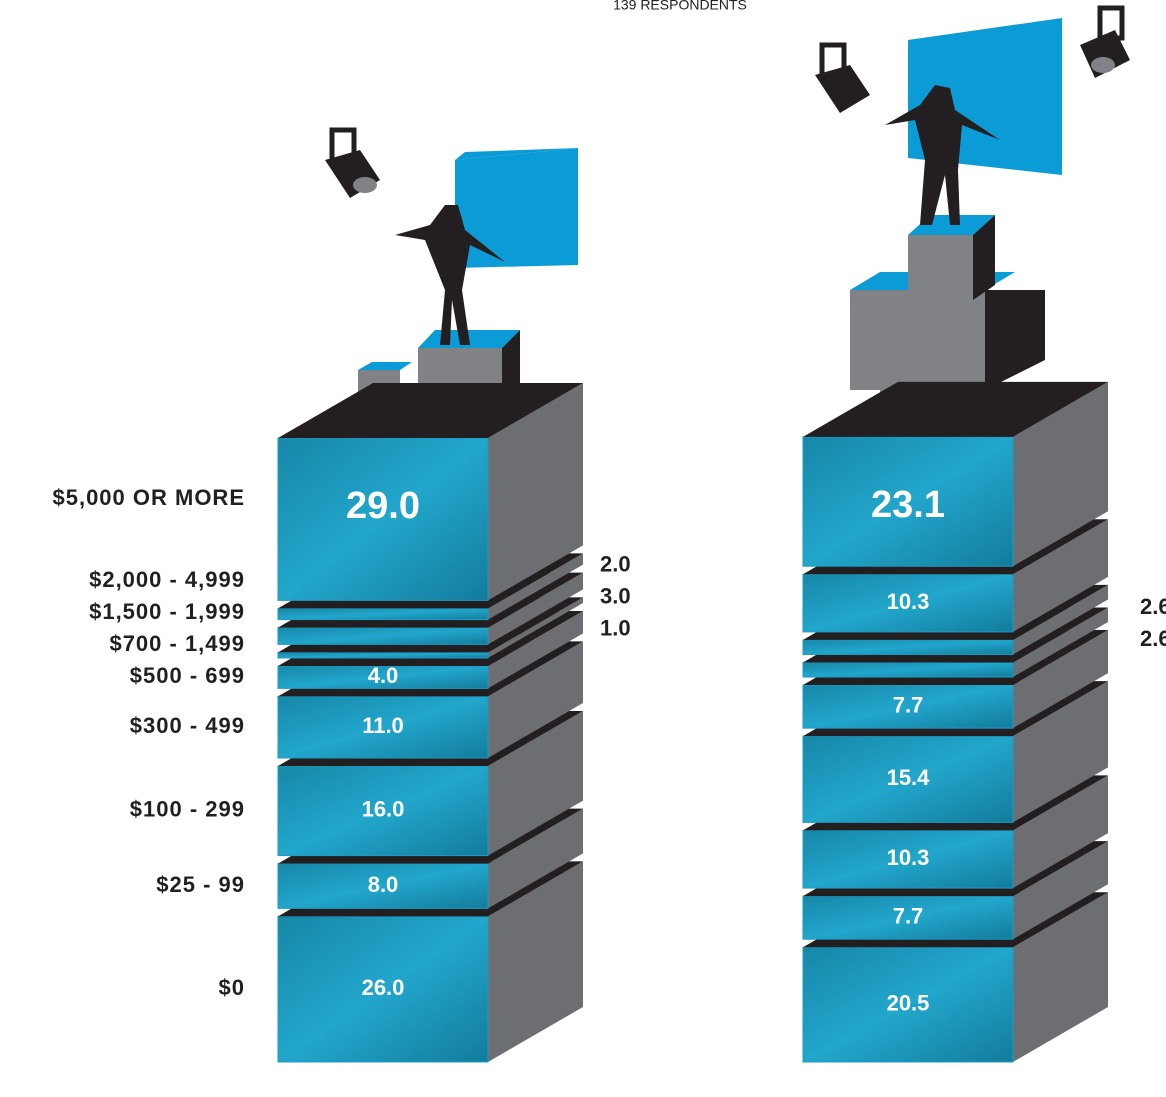 This screenshot has height=1097, width=1166. Describe the element at coordinates (615, 564) in the screenshot. I see `value-label: 2.0` at that location.